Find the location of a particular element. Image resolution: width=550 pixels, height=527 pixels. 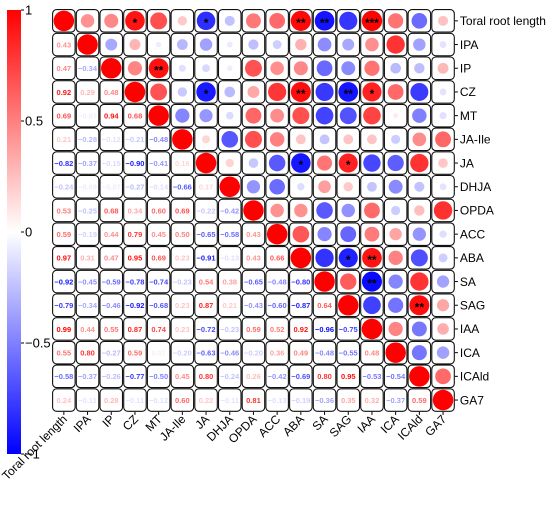

corr-value: −0.37 is located at coordinates (87, 376).